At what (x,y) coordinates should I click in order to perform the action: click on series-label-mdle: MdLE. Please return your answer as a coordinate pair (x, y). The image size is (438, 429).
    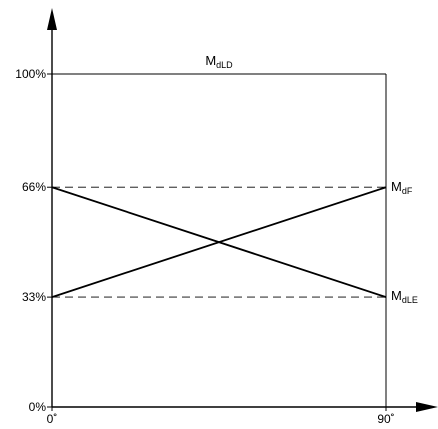
    Looking at the image, I should click on (404, 296).